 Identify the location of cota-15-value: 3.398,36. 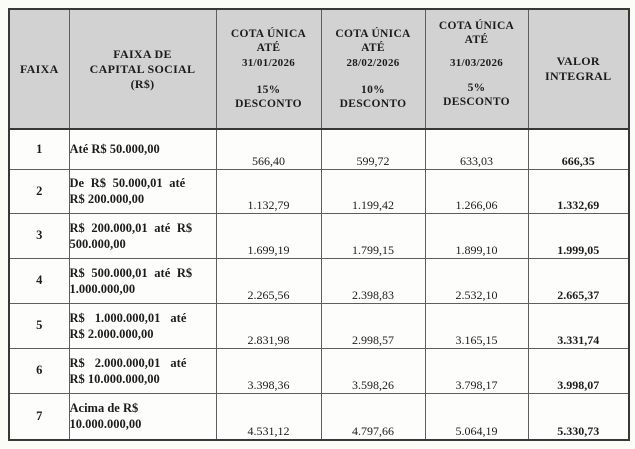
(268, 370).